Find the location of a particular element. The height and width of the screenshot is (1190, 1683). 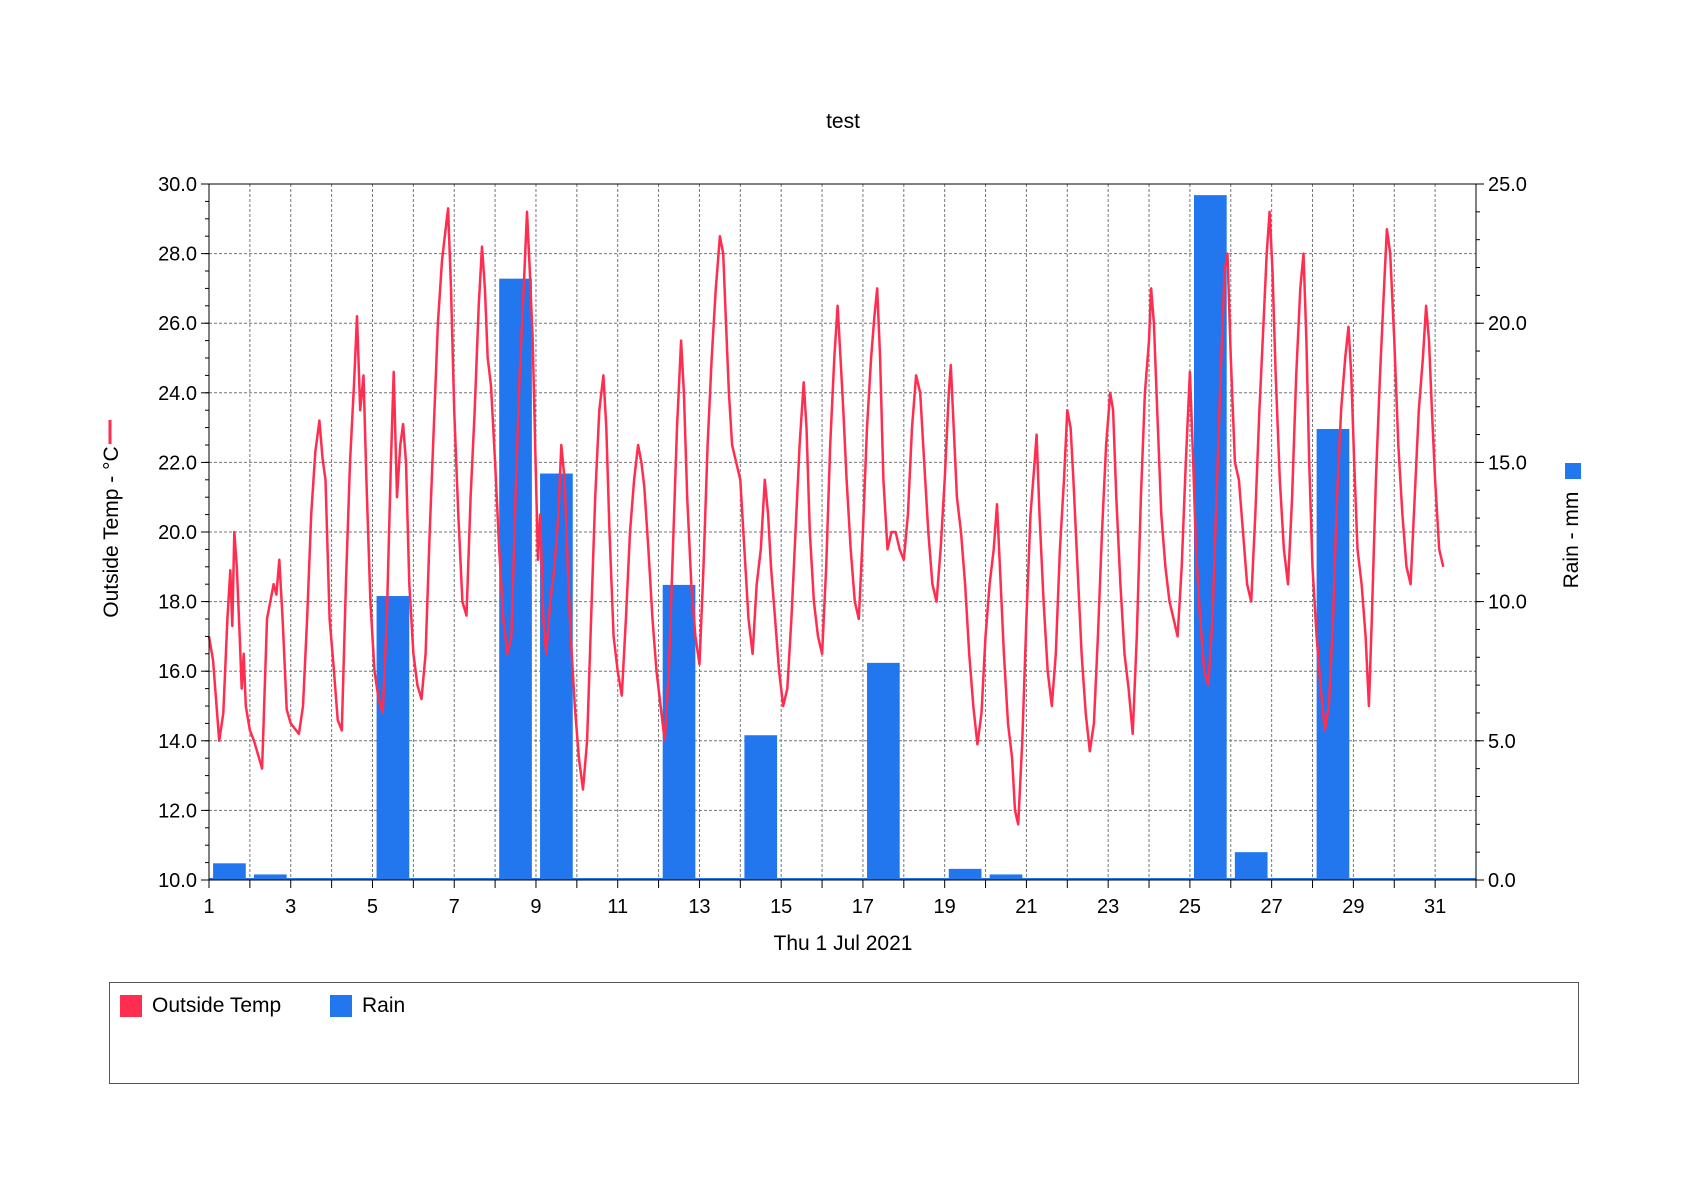

x-tick-label: 15 is located at coordinates (781, 907).